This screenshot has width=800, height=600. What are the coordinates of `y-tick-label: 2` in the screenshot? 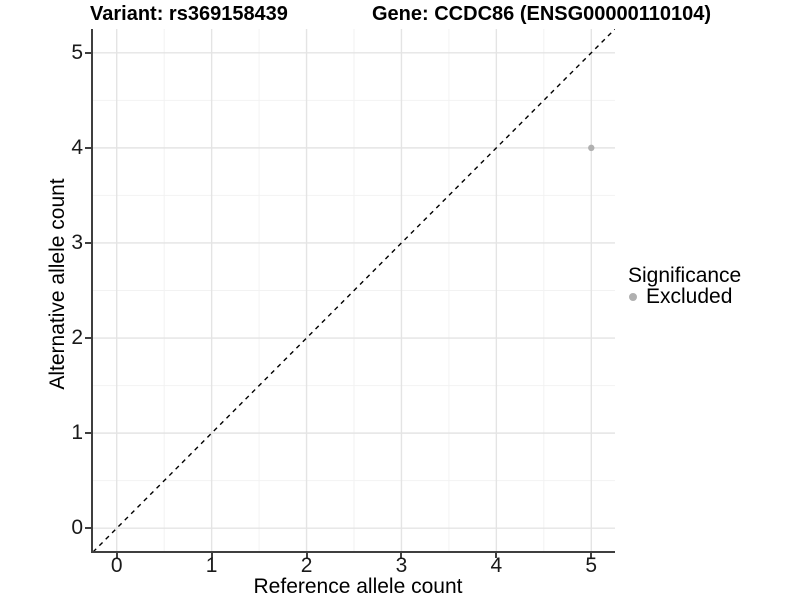 It's located at (77, 338).